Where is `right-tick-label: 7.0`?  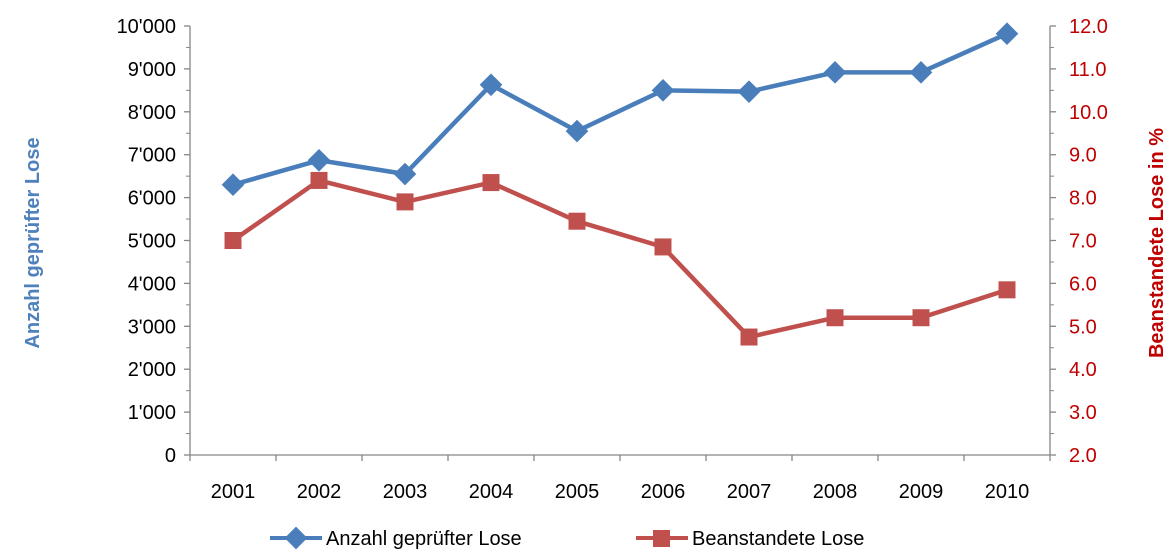 right-tick-label: 7.0 is located at coordinates (1083, 242).